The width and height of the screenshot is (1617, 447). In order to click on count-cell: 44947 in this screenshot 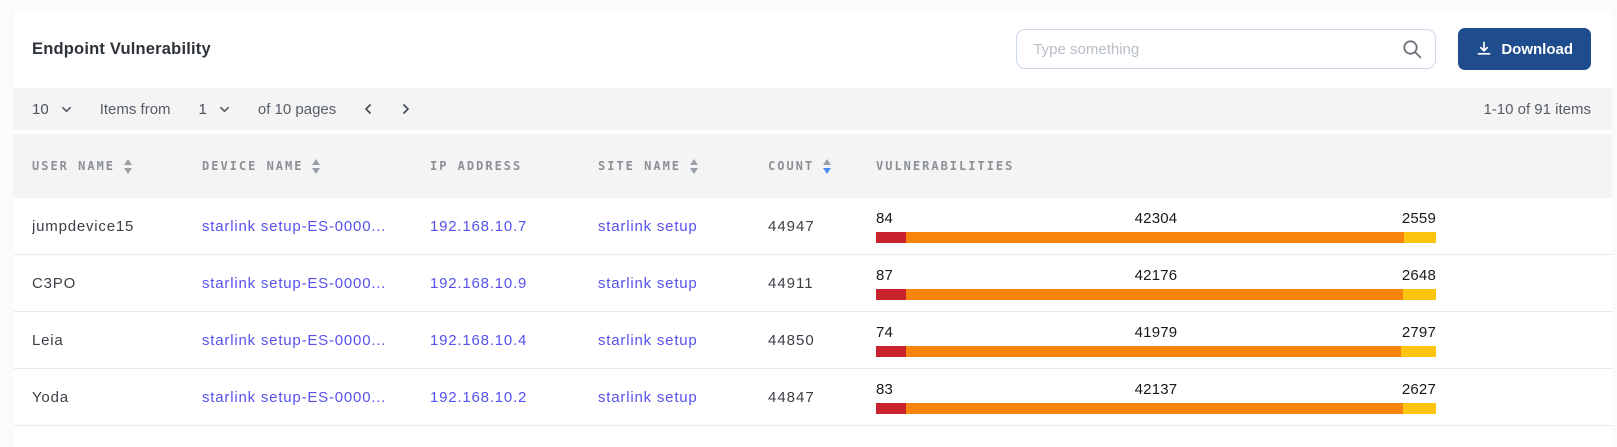, I will do `click(791, 226)`.